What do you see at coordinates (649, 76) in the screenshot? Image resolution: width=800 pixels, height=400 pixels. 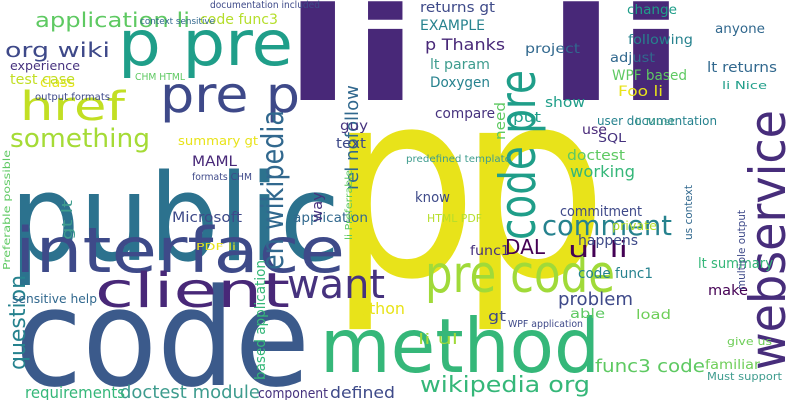 I see `word: WPF based` at bounding box center [649, 76].